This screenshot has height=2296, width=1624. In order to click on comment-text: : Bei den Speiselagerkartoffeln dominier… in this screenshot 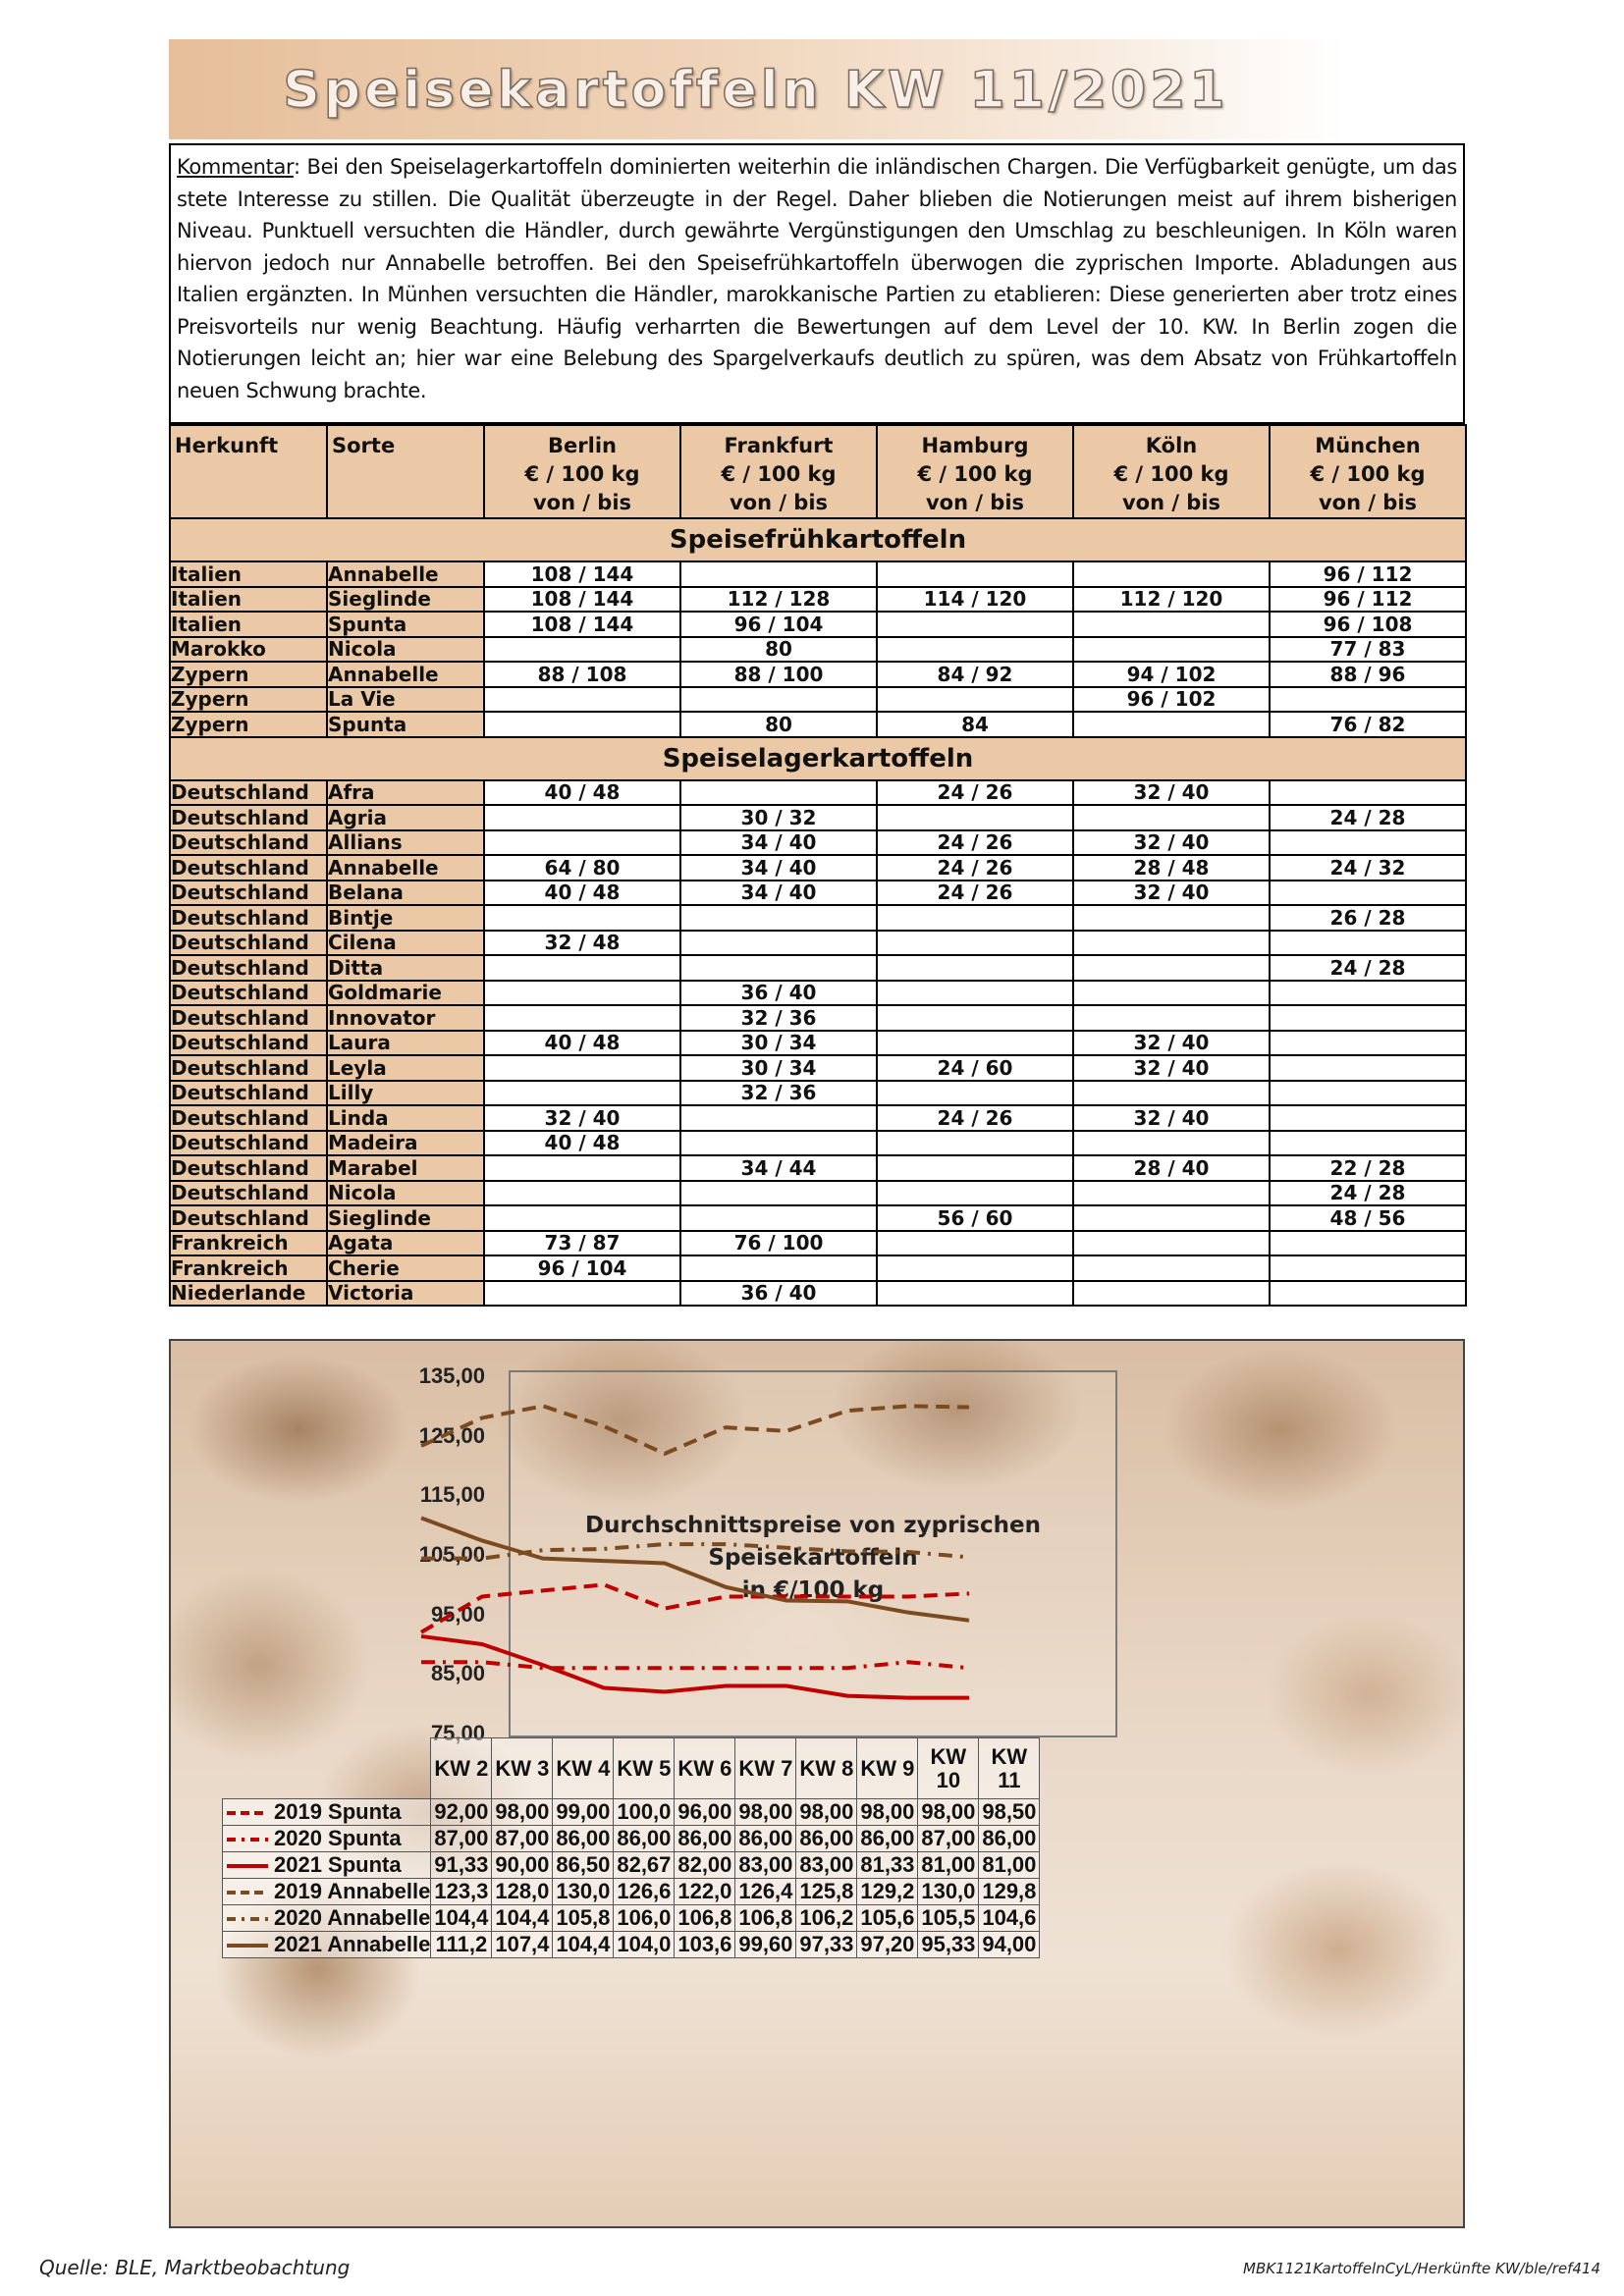, I will do `click(817, 278)`.